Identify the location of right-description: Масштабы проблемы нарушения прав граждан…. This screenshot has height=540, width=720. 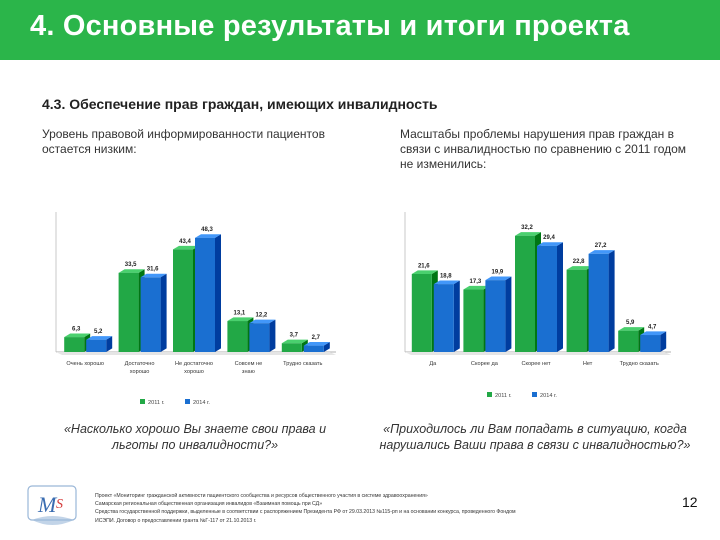
(543, 149).